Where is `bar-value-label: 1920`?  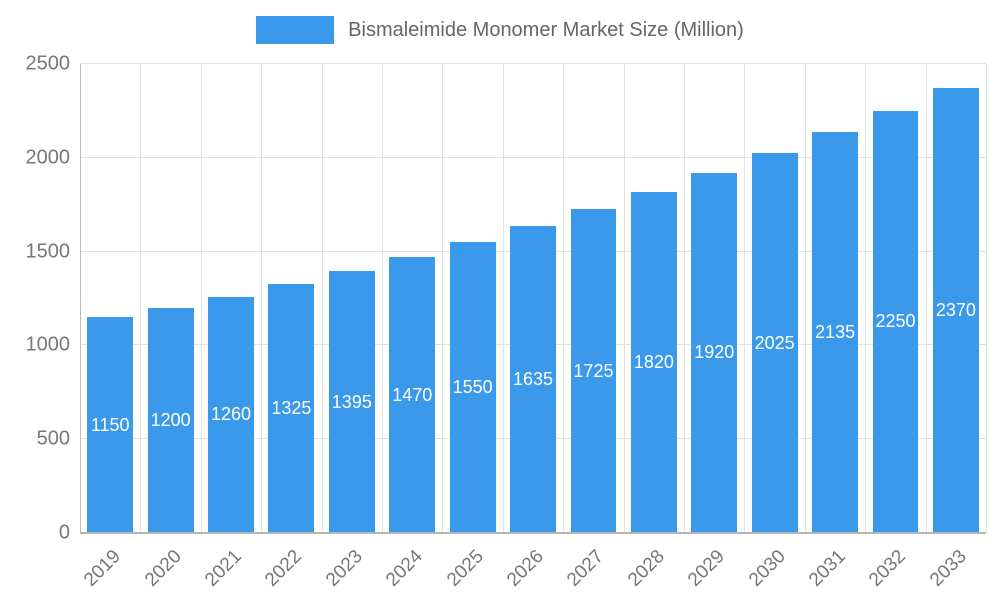 bar-value-label: 1920 is located at coordinates (714, 352).